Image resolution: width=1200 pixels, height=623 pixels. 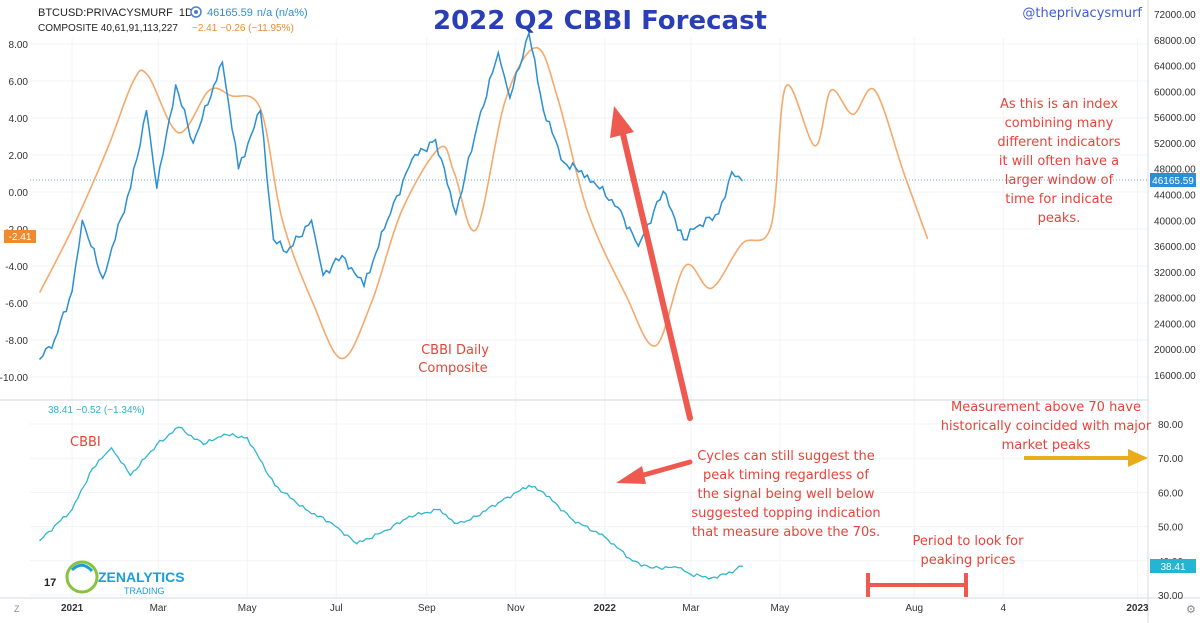 What do you see at coordinates (230, 13) in the screenshot?
I see `price-value: 46165.59` at bounding box center [230, 13].